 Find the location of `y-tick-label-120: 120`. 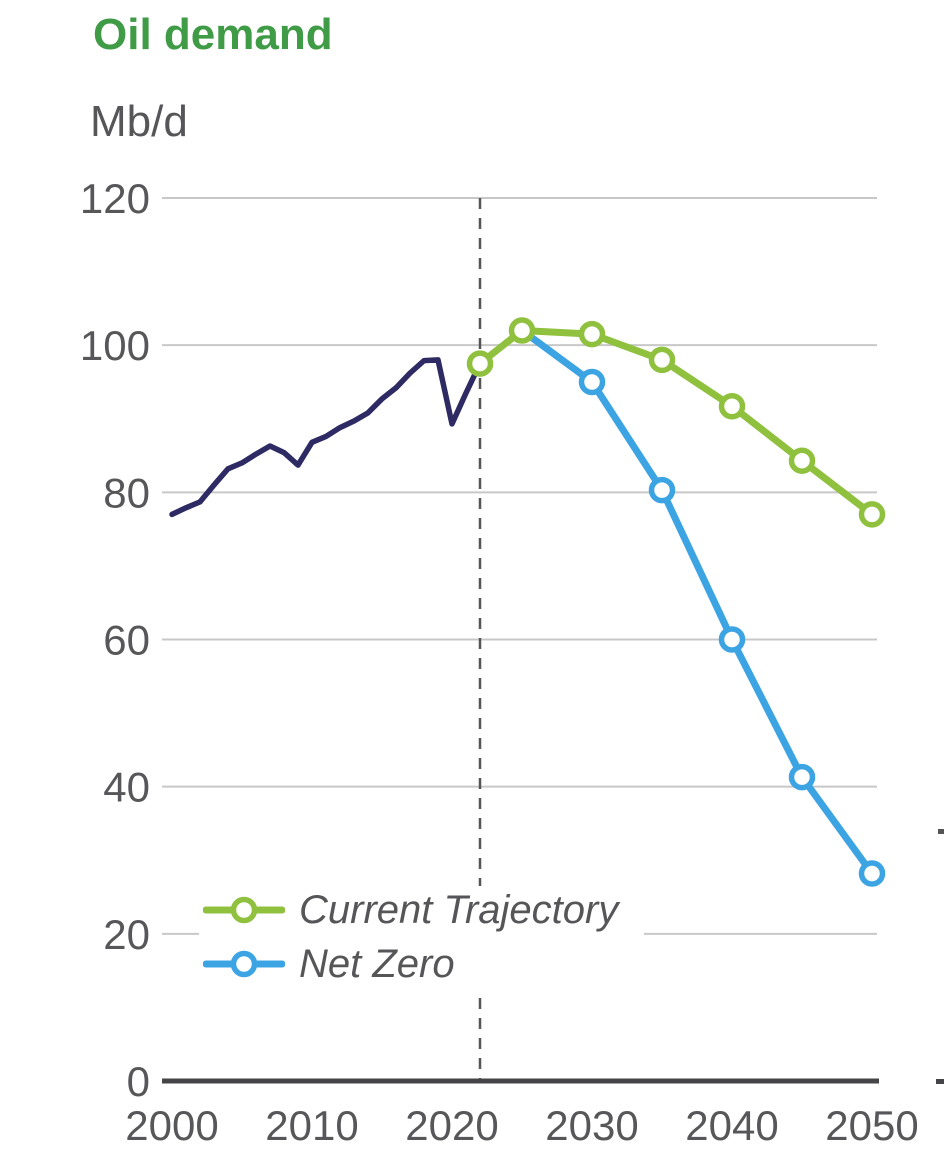

y-tick-label-120: 120 is located at coordinates (115, 198).